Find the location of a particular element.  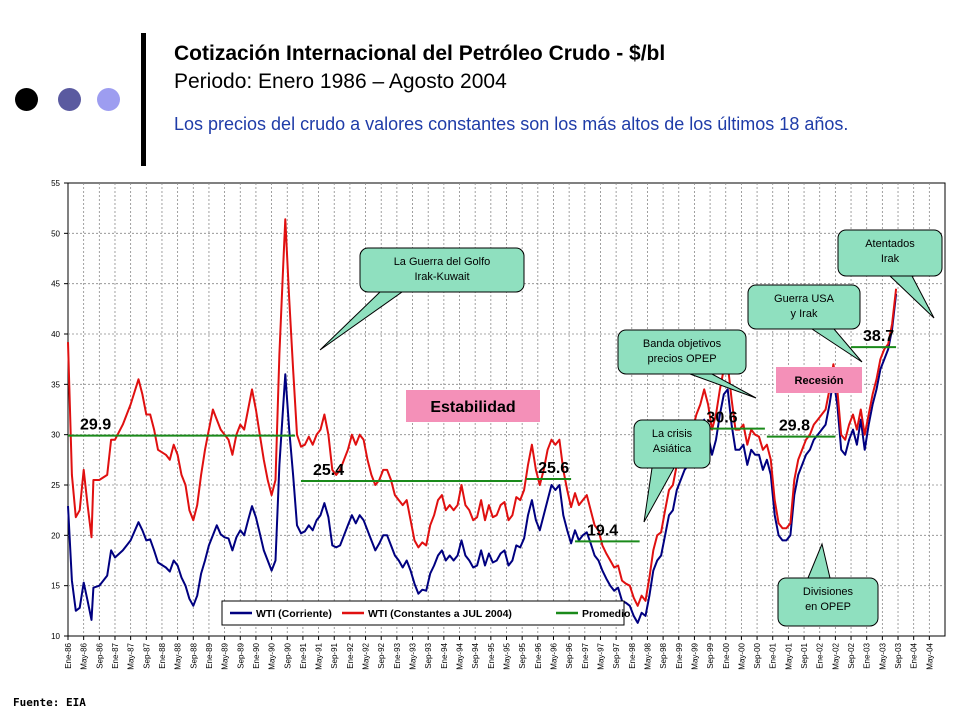

y-tick-label: 55 is located at coordinates (55, 183).